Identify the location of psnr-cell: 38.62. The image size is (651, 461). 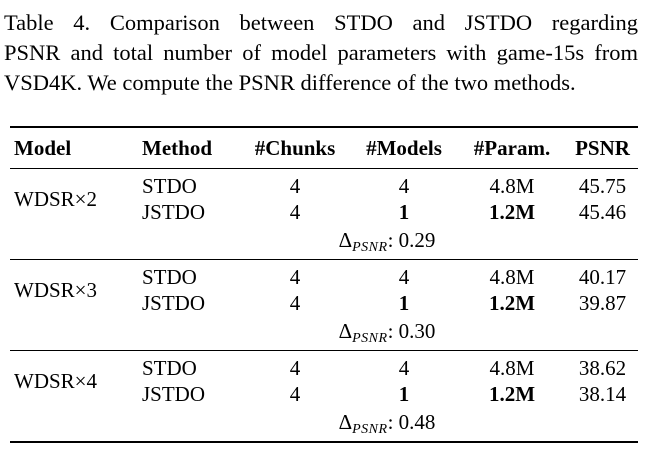
(602, 367).